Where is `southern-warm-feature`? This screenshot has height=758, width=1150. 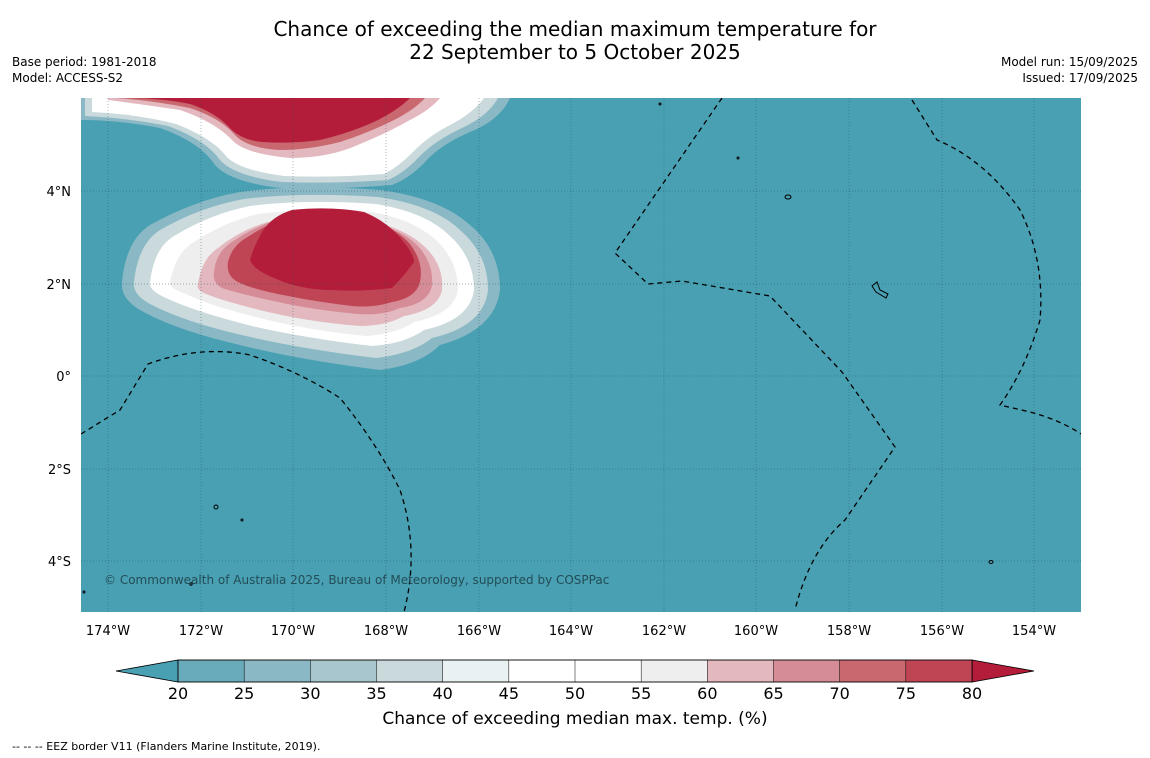 southern-warm-feature is located at coordinates (311, 278).